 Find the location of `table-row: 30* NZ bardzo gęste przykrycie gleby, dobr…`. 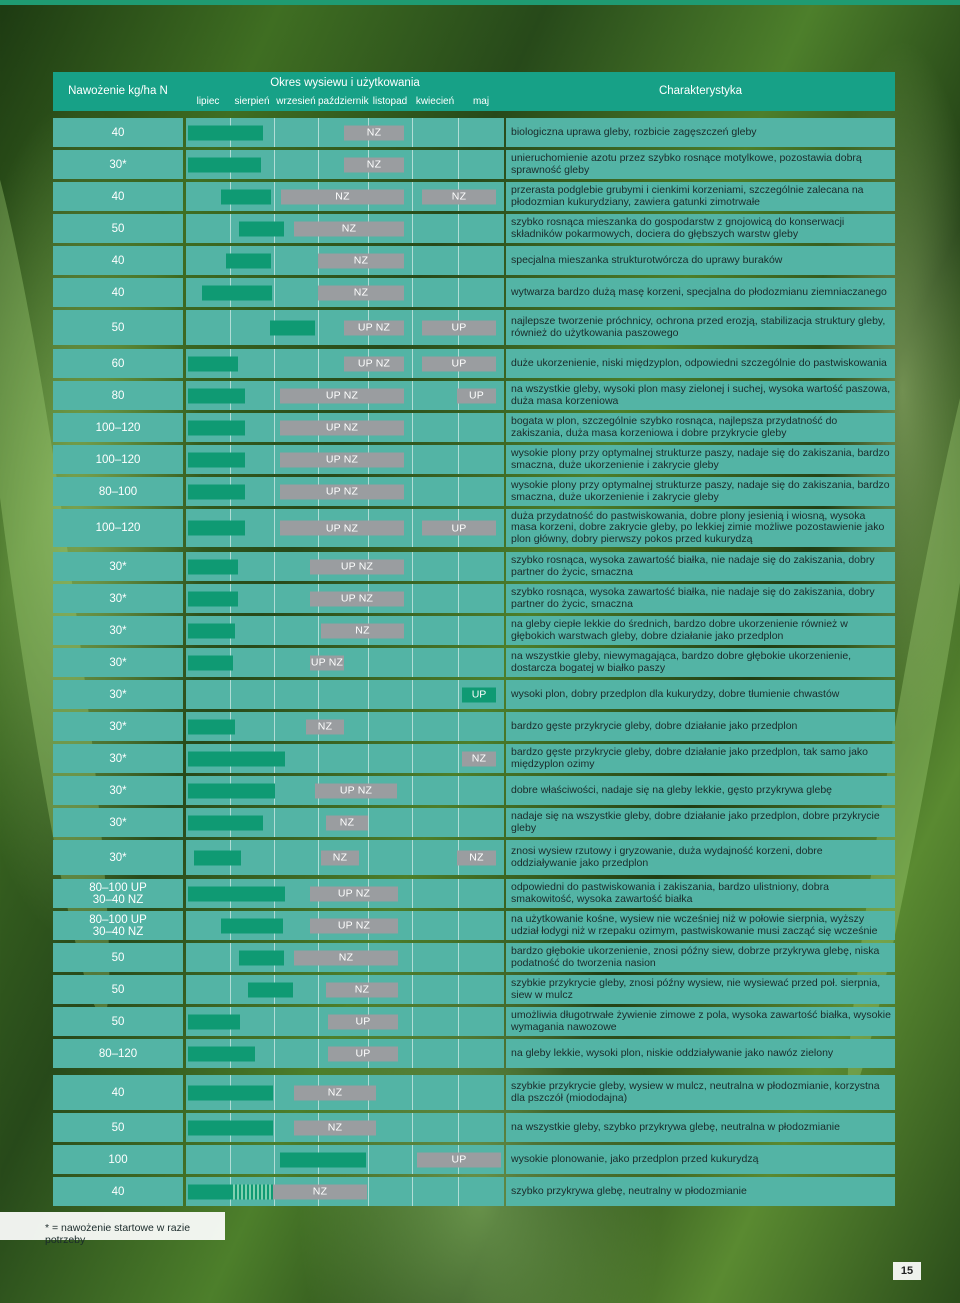

table-row: 30* NZ bardzo gęste przykrycie gleby, dobr… is located at coordinates (474, 758).